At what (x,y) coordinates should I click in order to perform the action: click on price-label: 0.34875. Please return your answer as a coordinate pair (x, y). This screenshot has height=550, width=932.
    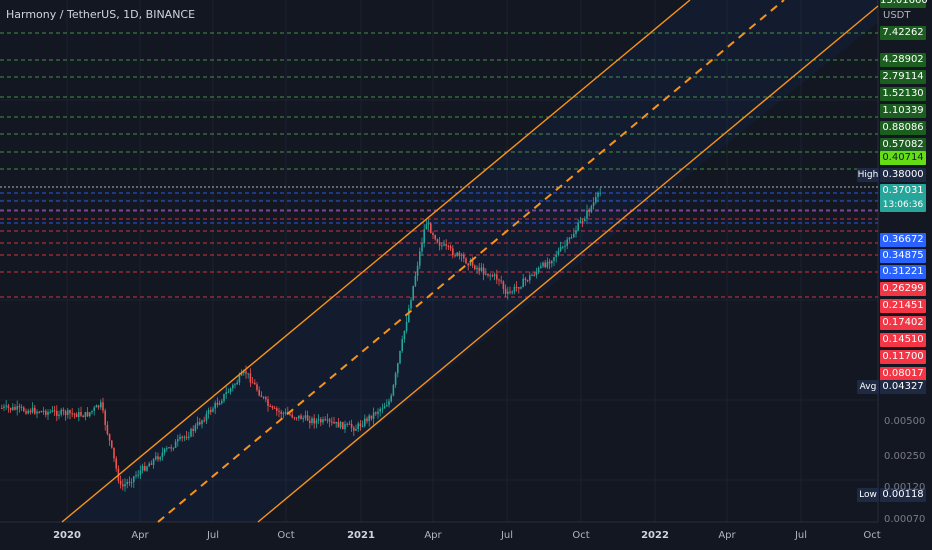
    Looking at the image, I should click on (903, 256).